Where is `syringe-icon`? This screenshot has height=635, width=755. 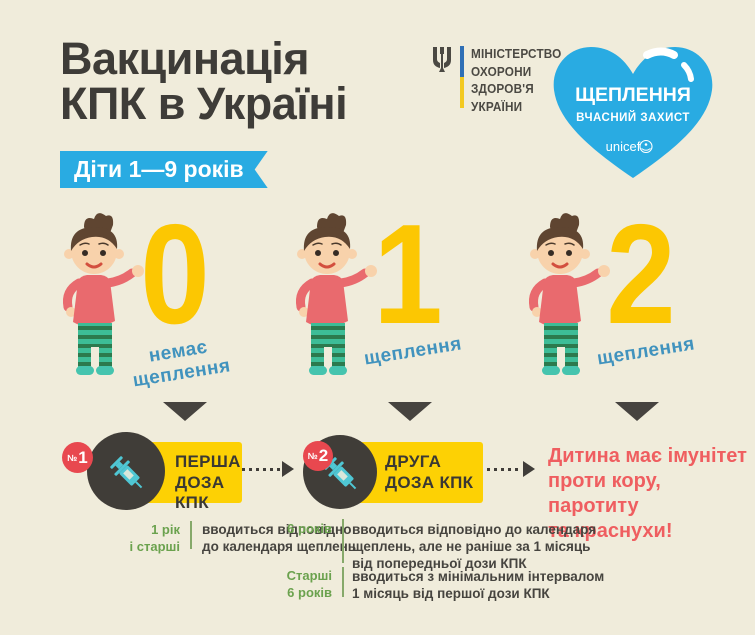 syringe-icon is located at coordinates (128, 474).